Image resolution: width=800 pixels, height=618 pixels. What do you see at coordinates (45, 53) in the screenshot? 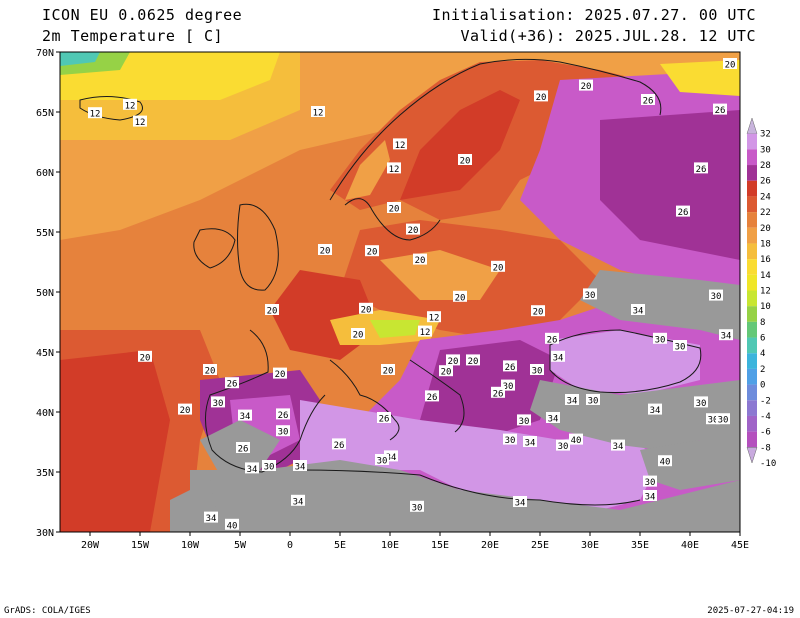
I see `lat-label: 70N` at bounding box center [45, 53].